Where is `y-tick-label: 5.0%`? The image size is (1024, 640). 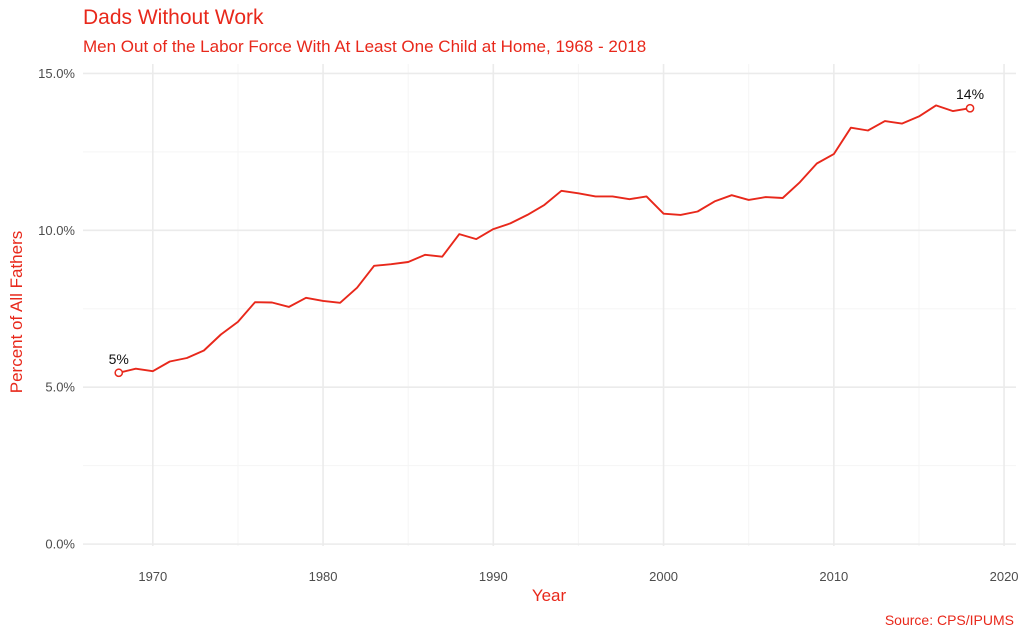
y-tick-label: 5.0% is located at coordinates (60, 387).